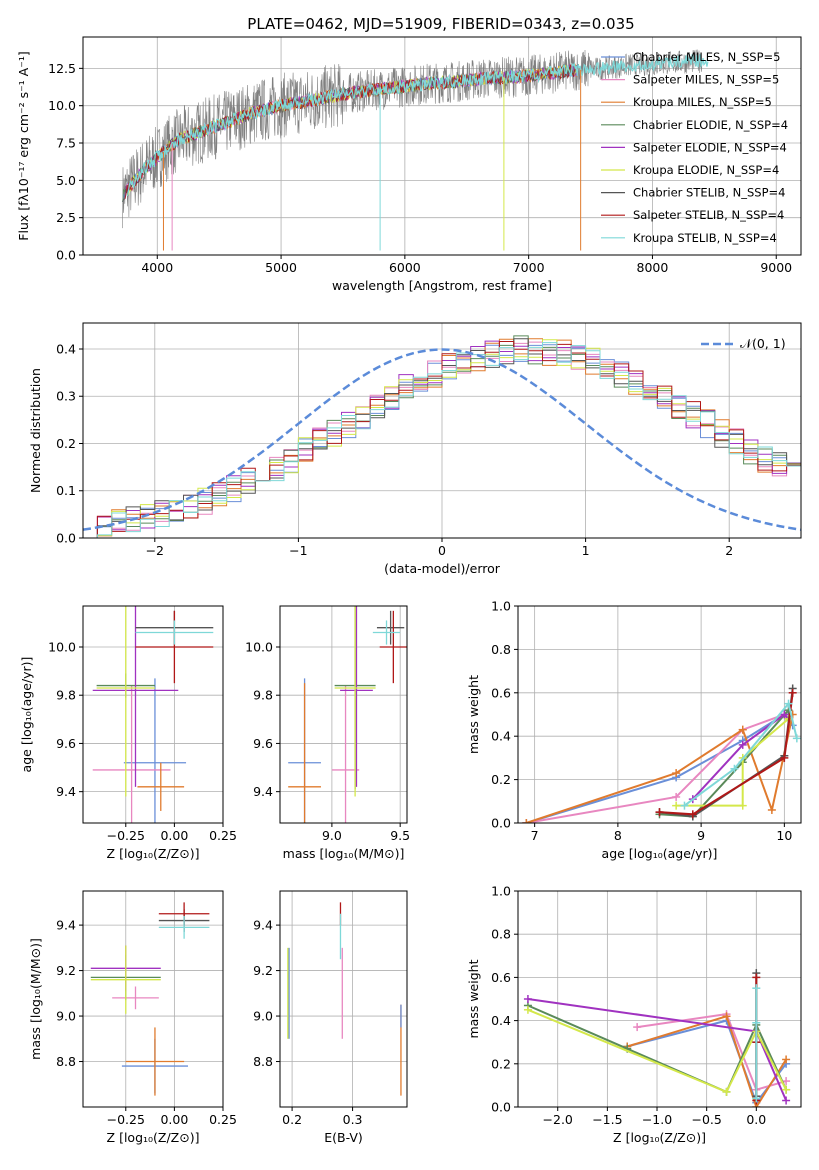 The height and width of the screenshot is (1170, 819). I want to click on legend-label: Chabrier MILES, N_SSP=5, so click(706, 57).